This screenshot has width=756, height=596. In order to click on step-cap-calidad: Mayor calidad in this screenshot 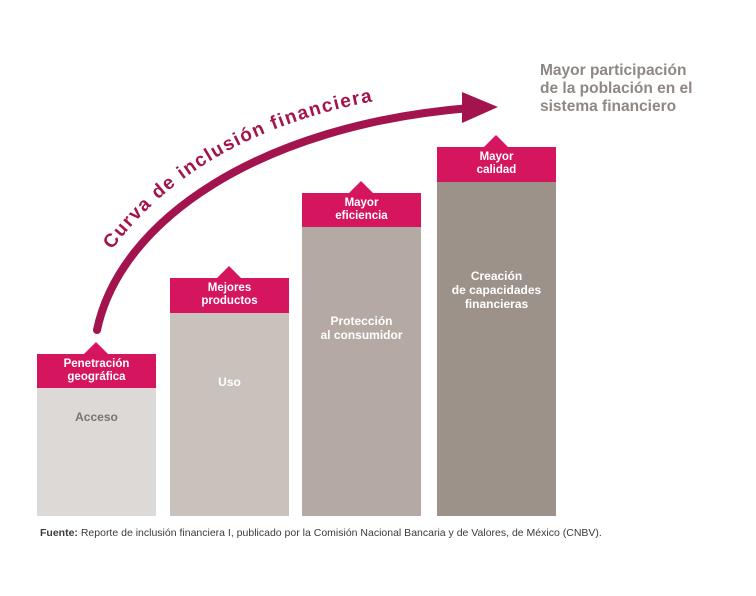, I will do `click(496, 164)`.